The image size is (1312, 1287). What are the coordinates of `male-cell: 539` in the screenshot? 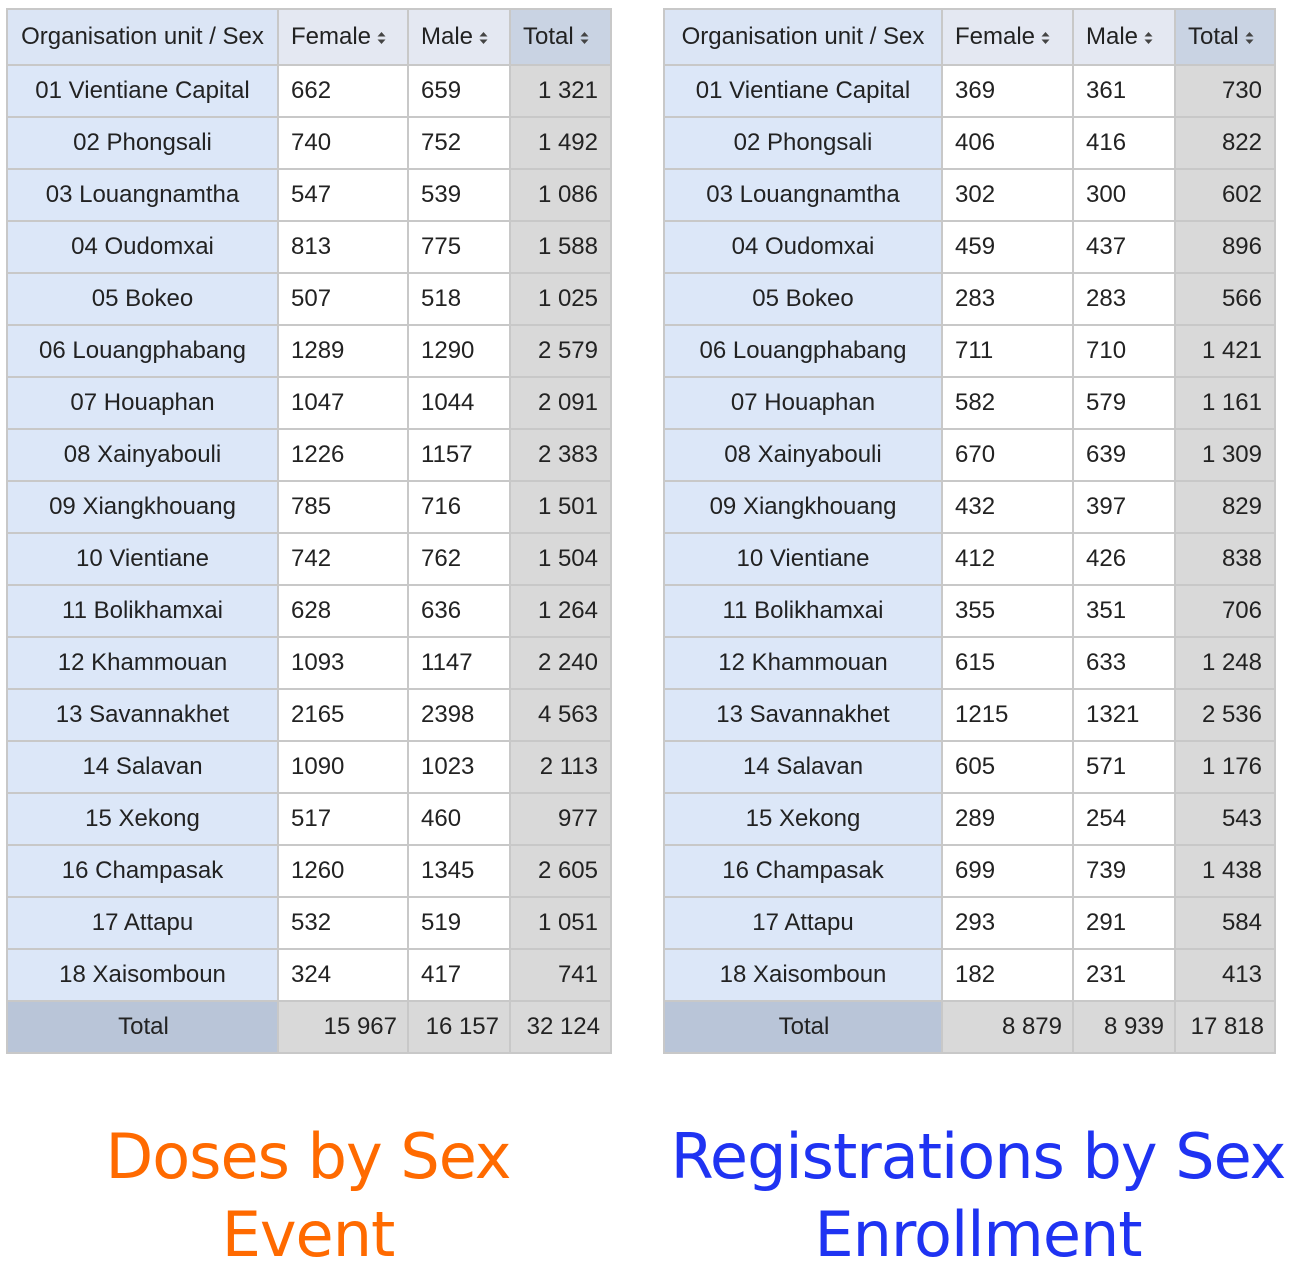 It's located at (459, 195).